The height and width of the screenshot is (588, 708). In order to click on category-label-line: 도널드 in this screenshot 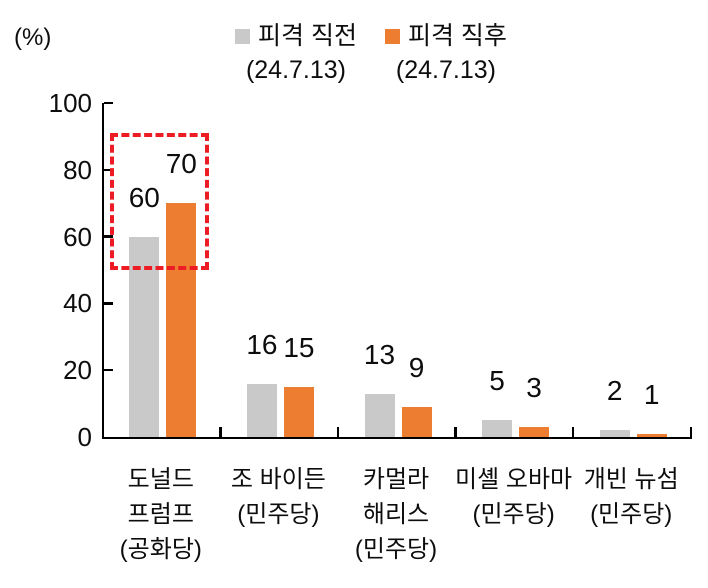, I will do `click(160, 479)`.